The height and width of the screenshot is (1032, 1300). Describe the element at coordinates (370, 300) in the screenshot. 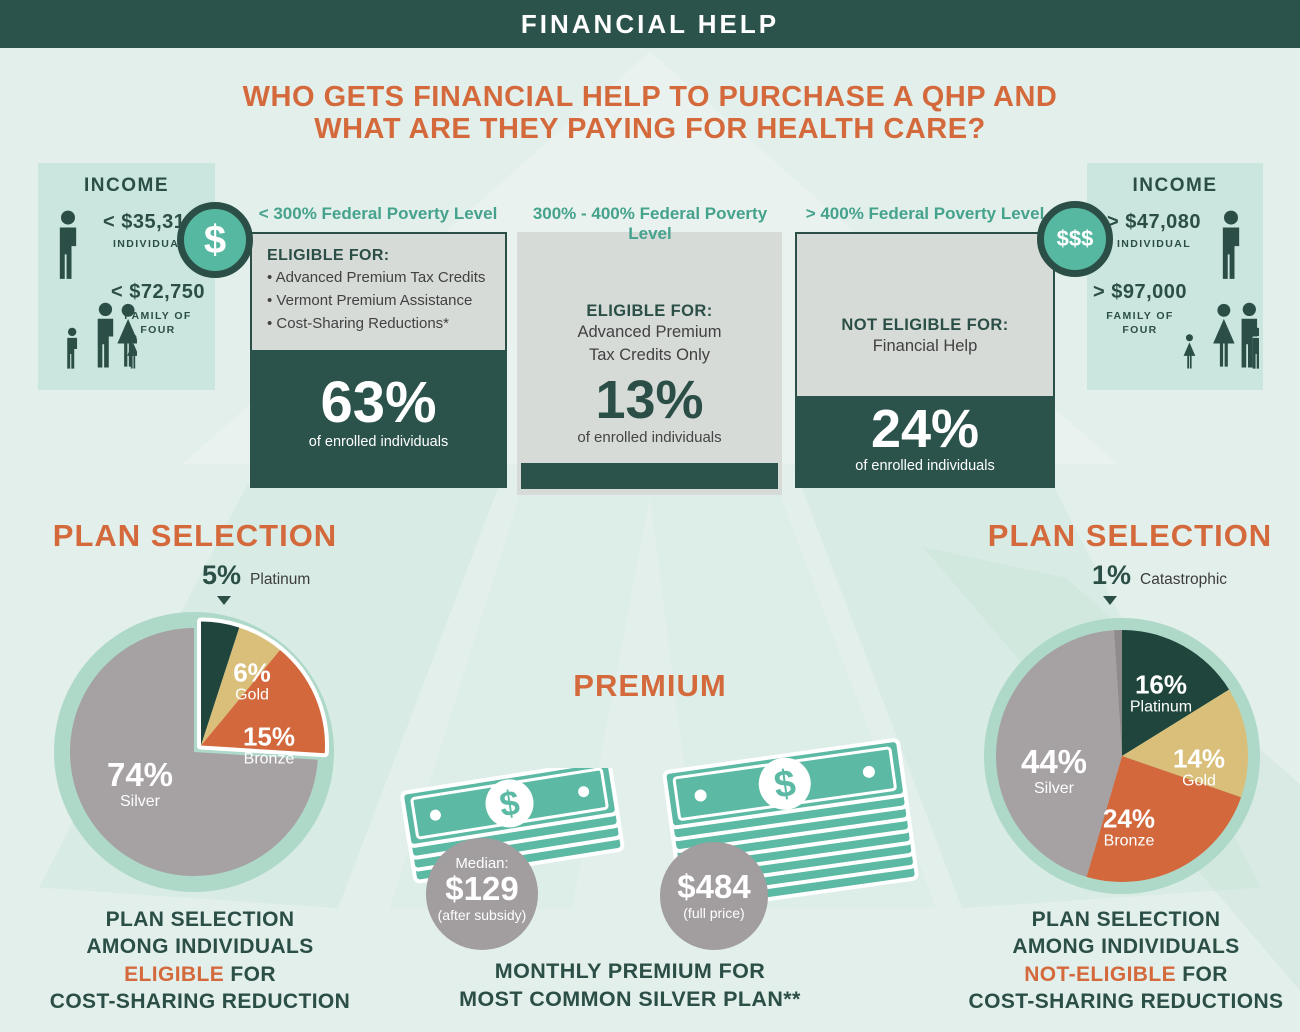

I see `eligibility-item: • Vermont Premium Assistance` at that location.